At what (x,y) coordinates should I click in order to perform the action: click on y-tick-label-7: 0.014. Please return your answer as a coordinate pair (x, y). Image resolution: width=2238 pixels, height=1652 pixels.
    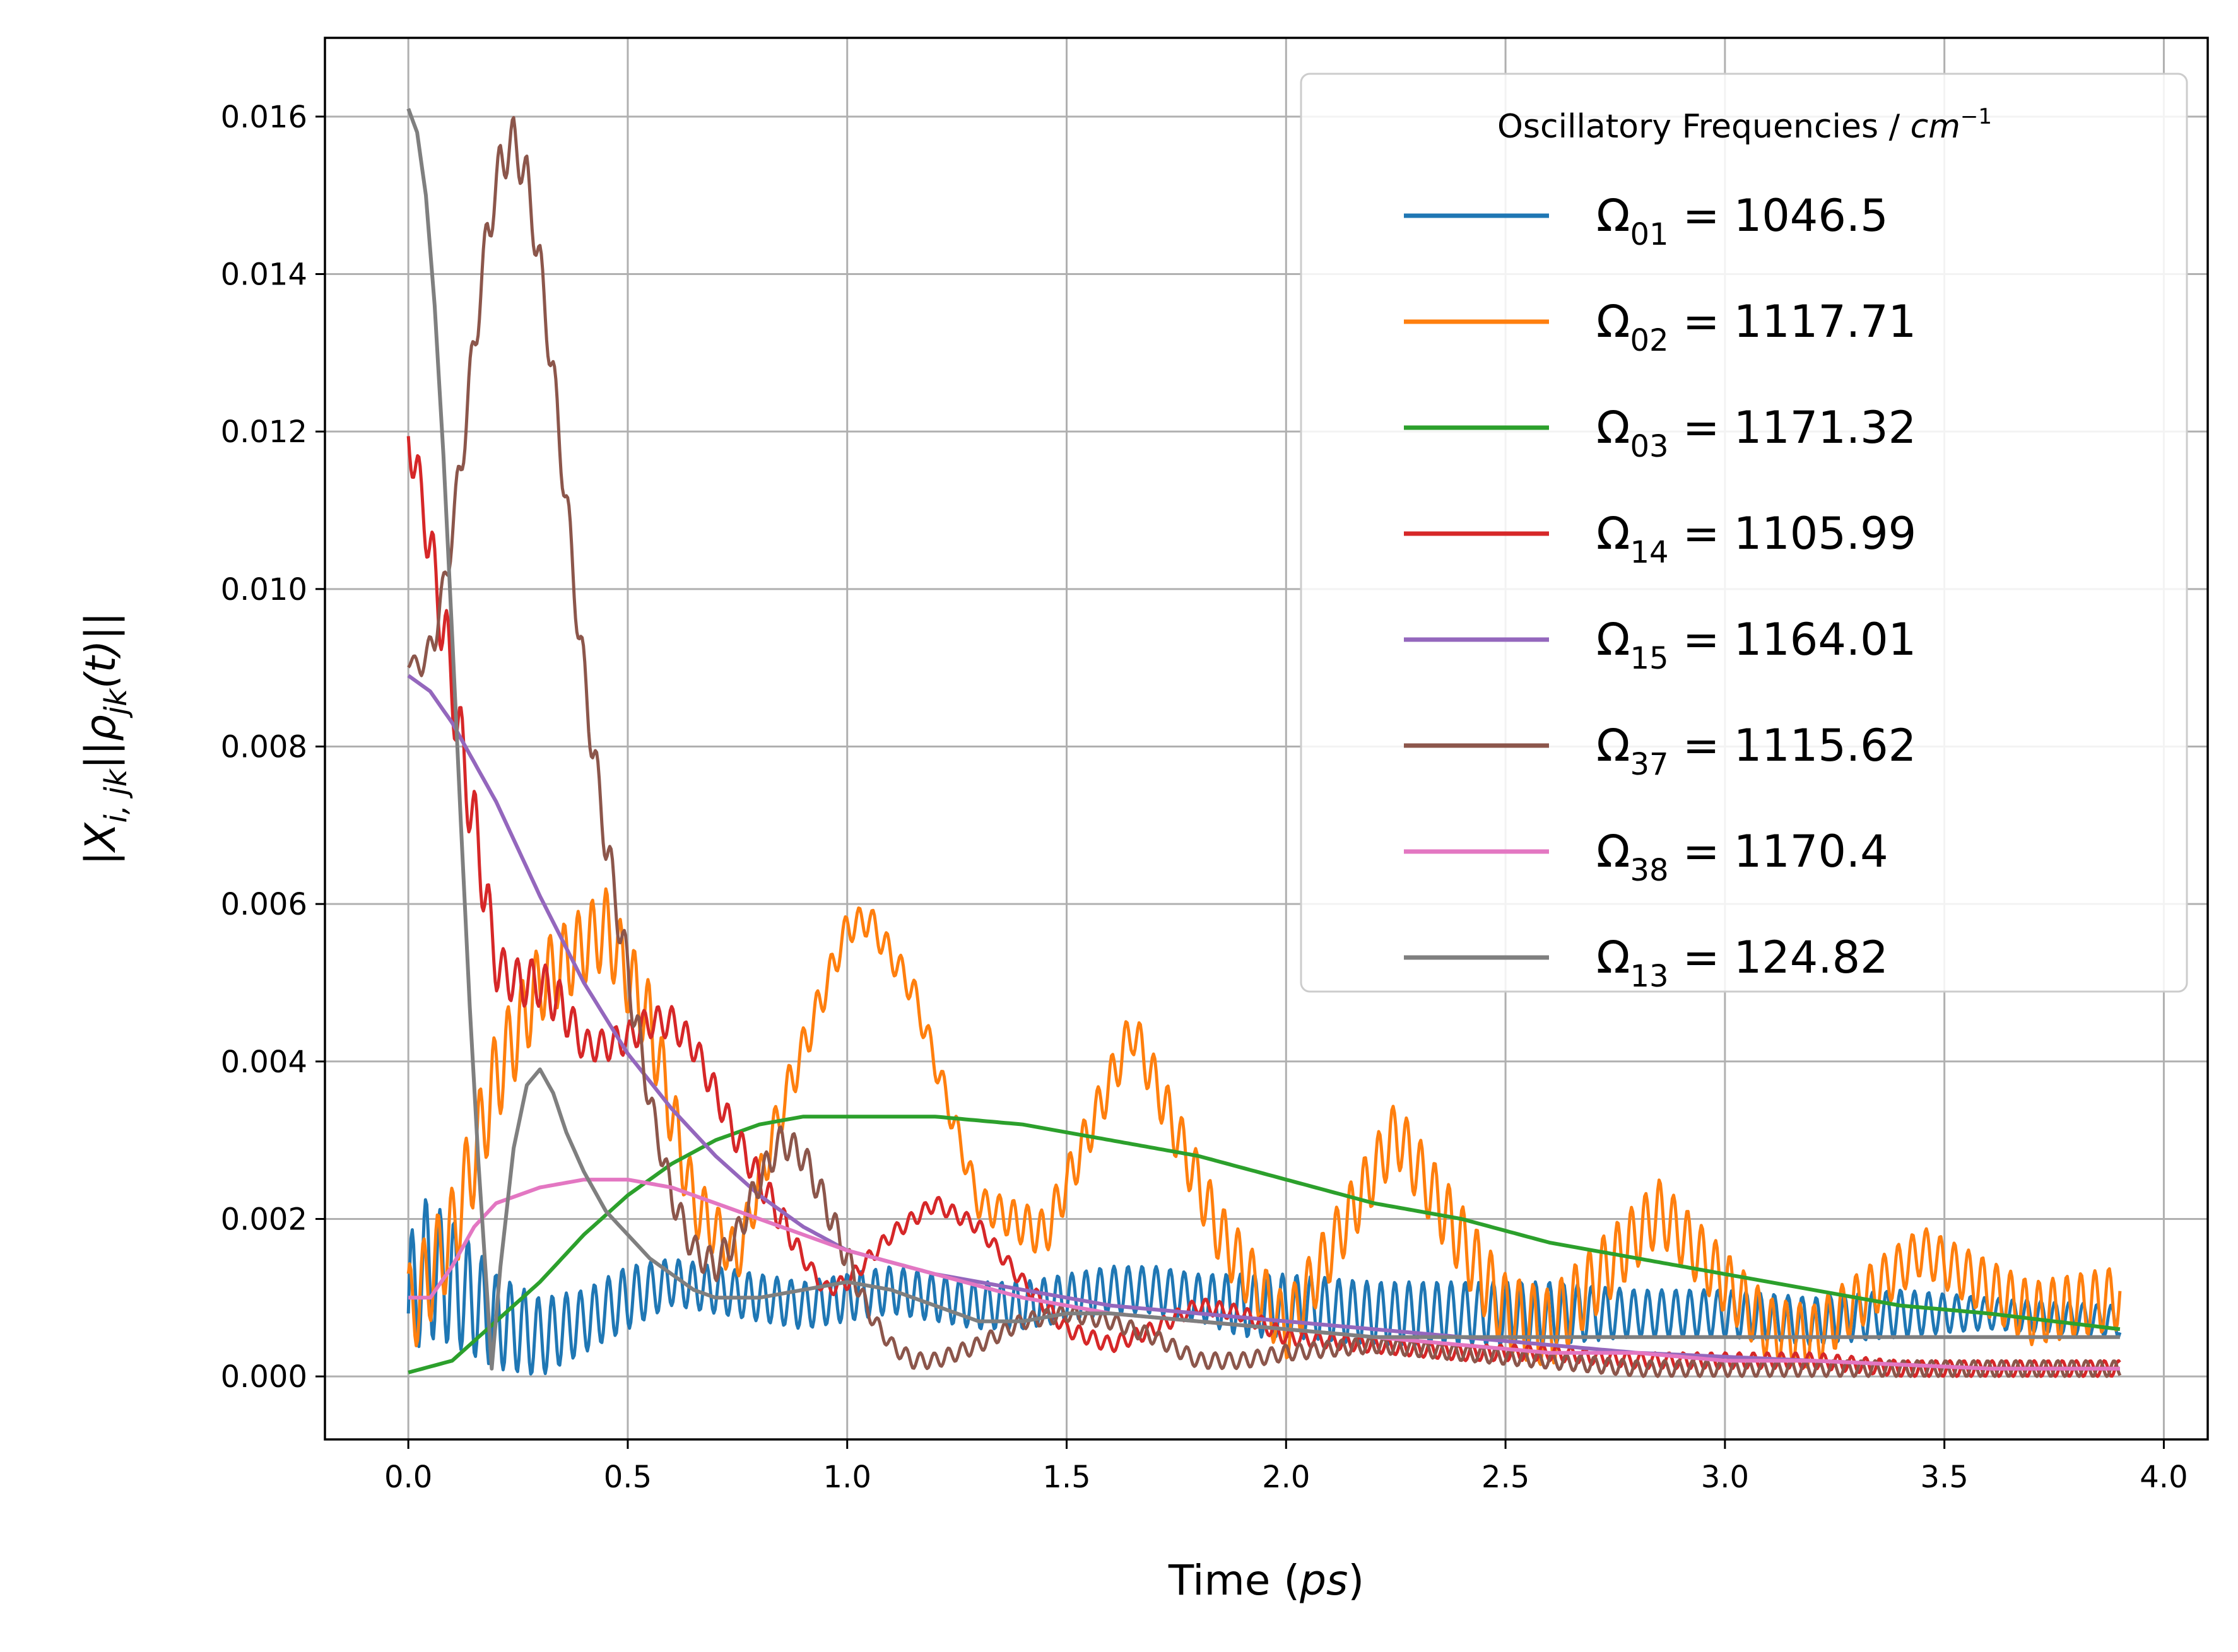
    Looking at the image, I should click on (264, 275).